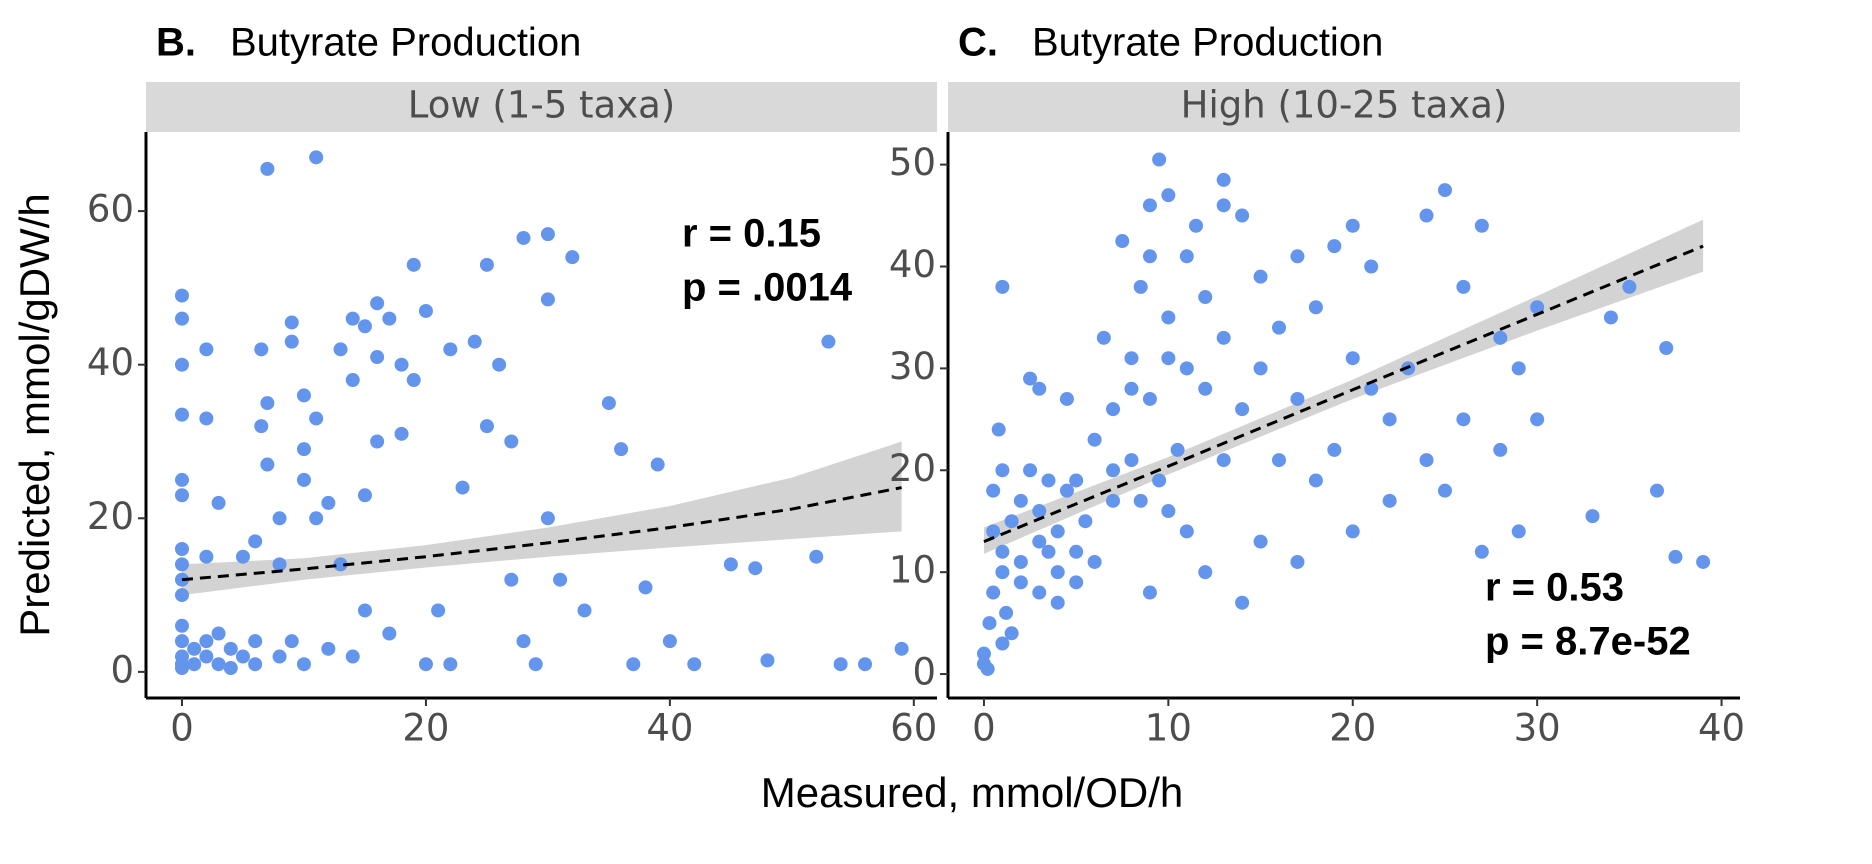  Describe the element at coordinates (541, 534) in the screenshot. I see `fit-line` at that location.